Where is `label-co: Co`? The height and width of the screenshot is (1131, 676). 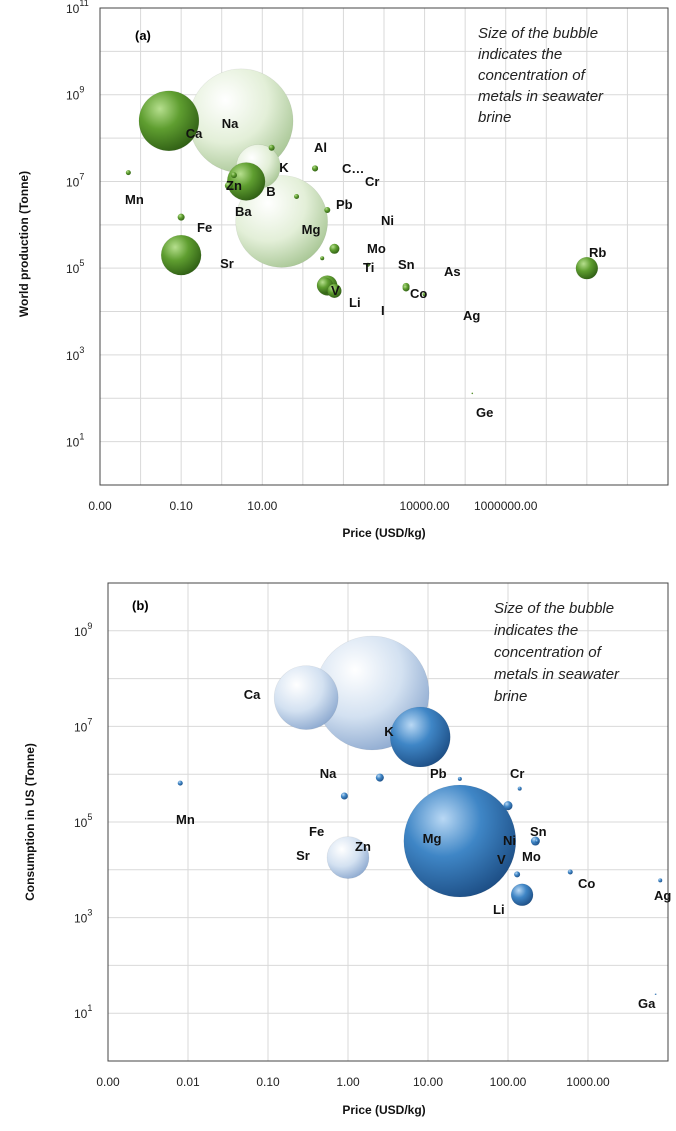
label-co: Co is located at coordinates (418, 293).